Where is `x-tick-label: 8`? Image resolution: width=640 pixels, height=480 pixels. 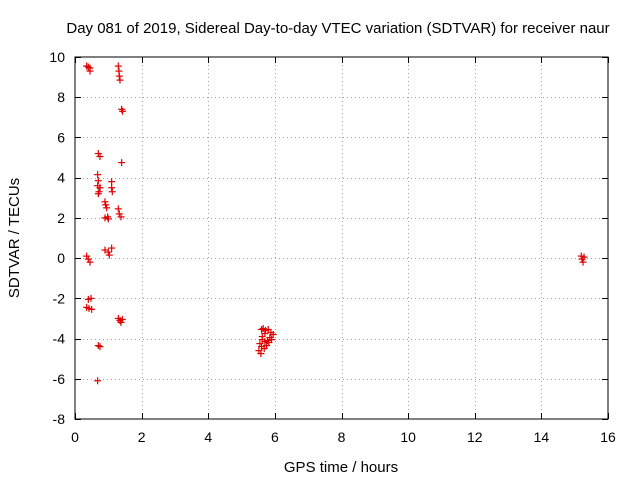 x-tick-label: 8 is located at coordinates (342, 437).